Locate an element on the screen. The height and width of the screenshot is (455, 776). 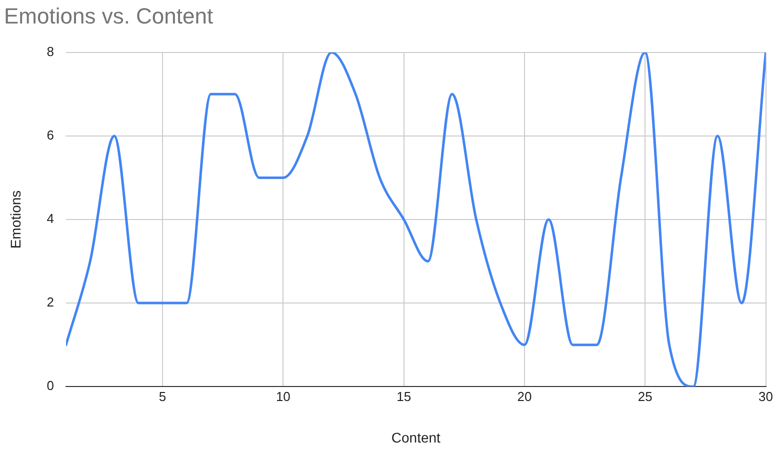
y-tick-label: 8 is located at coordinates (50, 51).